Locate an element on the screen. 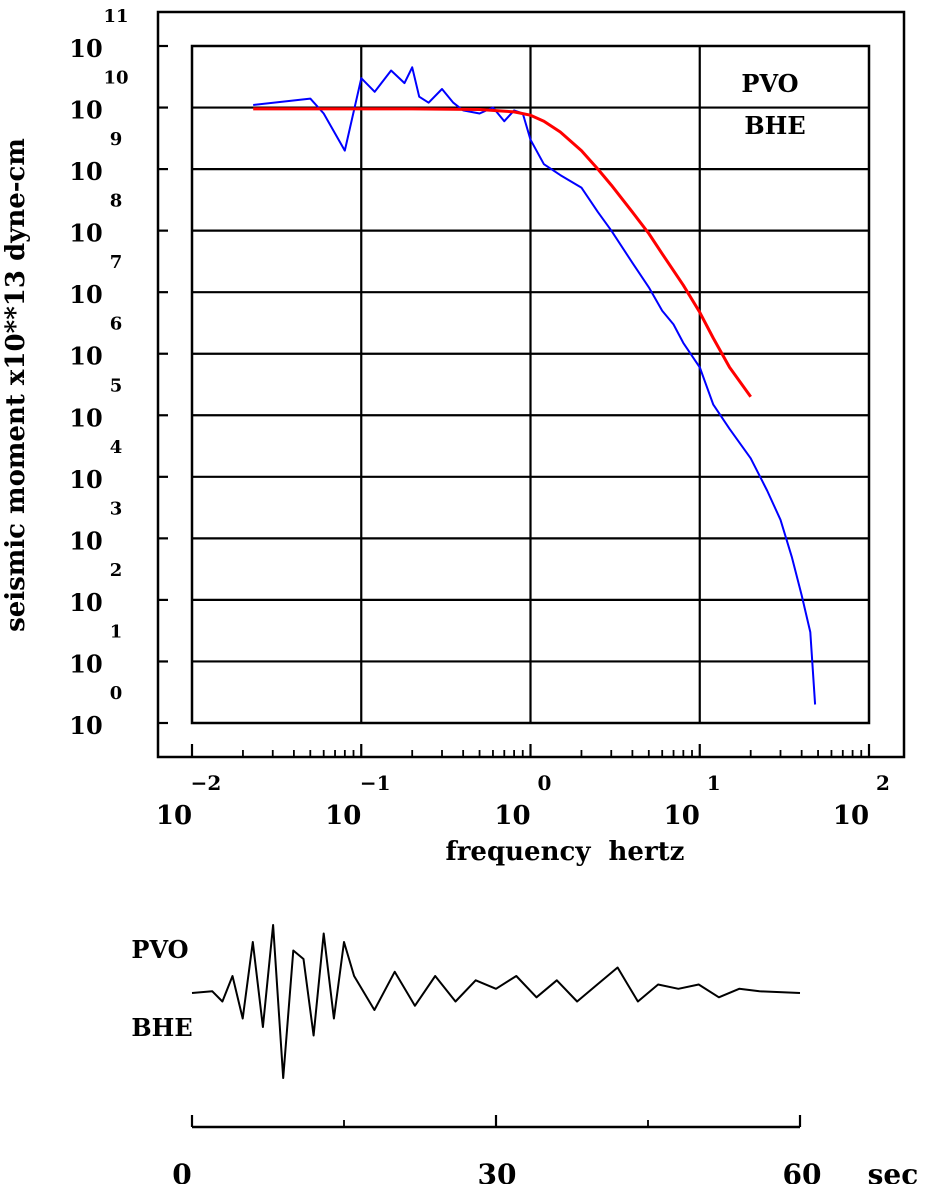 Image resolution: width=928 pixels, height=1184 pixels. time-axis-ticks: 0 30 60 is located at coordinates (496, 1149).